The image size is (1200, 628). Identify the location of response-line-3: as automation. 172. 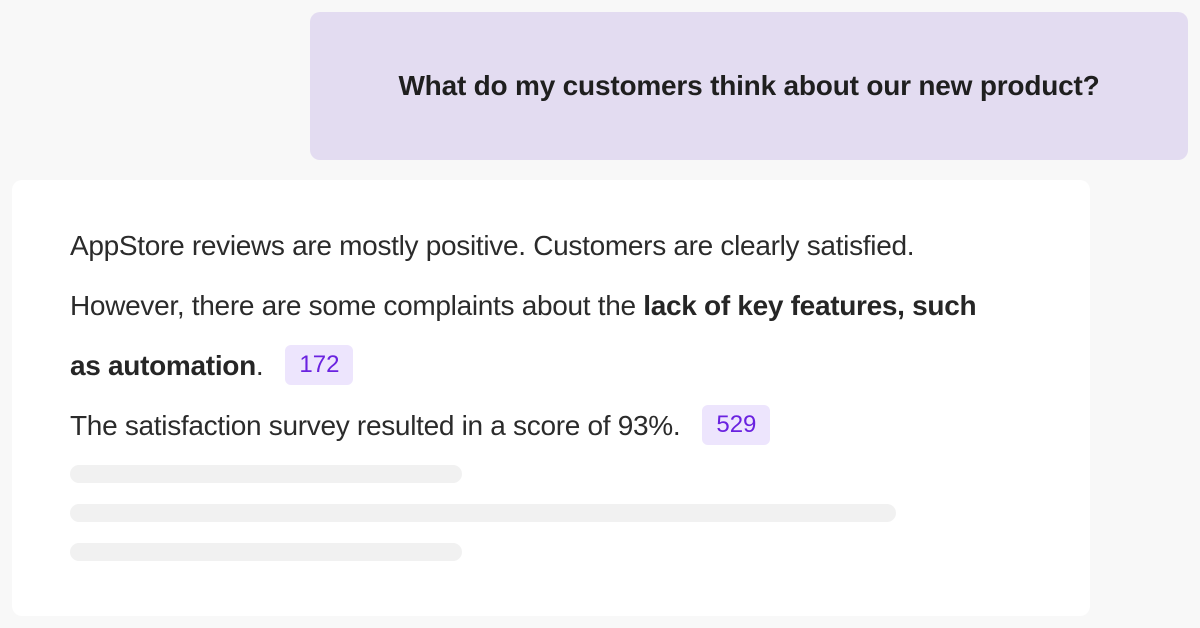
(551, 366).